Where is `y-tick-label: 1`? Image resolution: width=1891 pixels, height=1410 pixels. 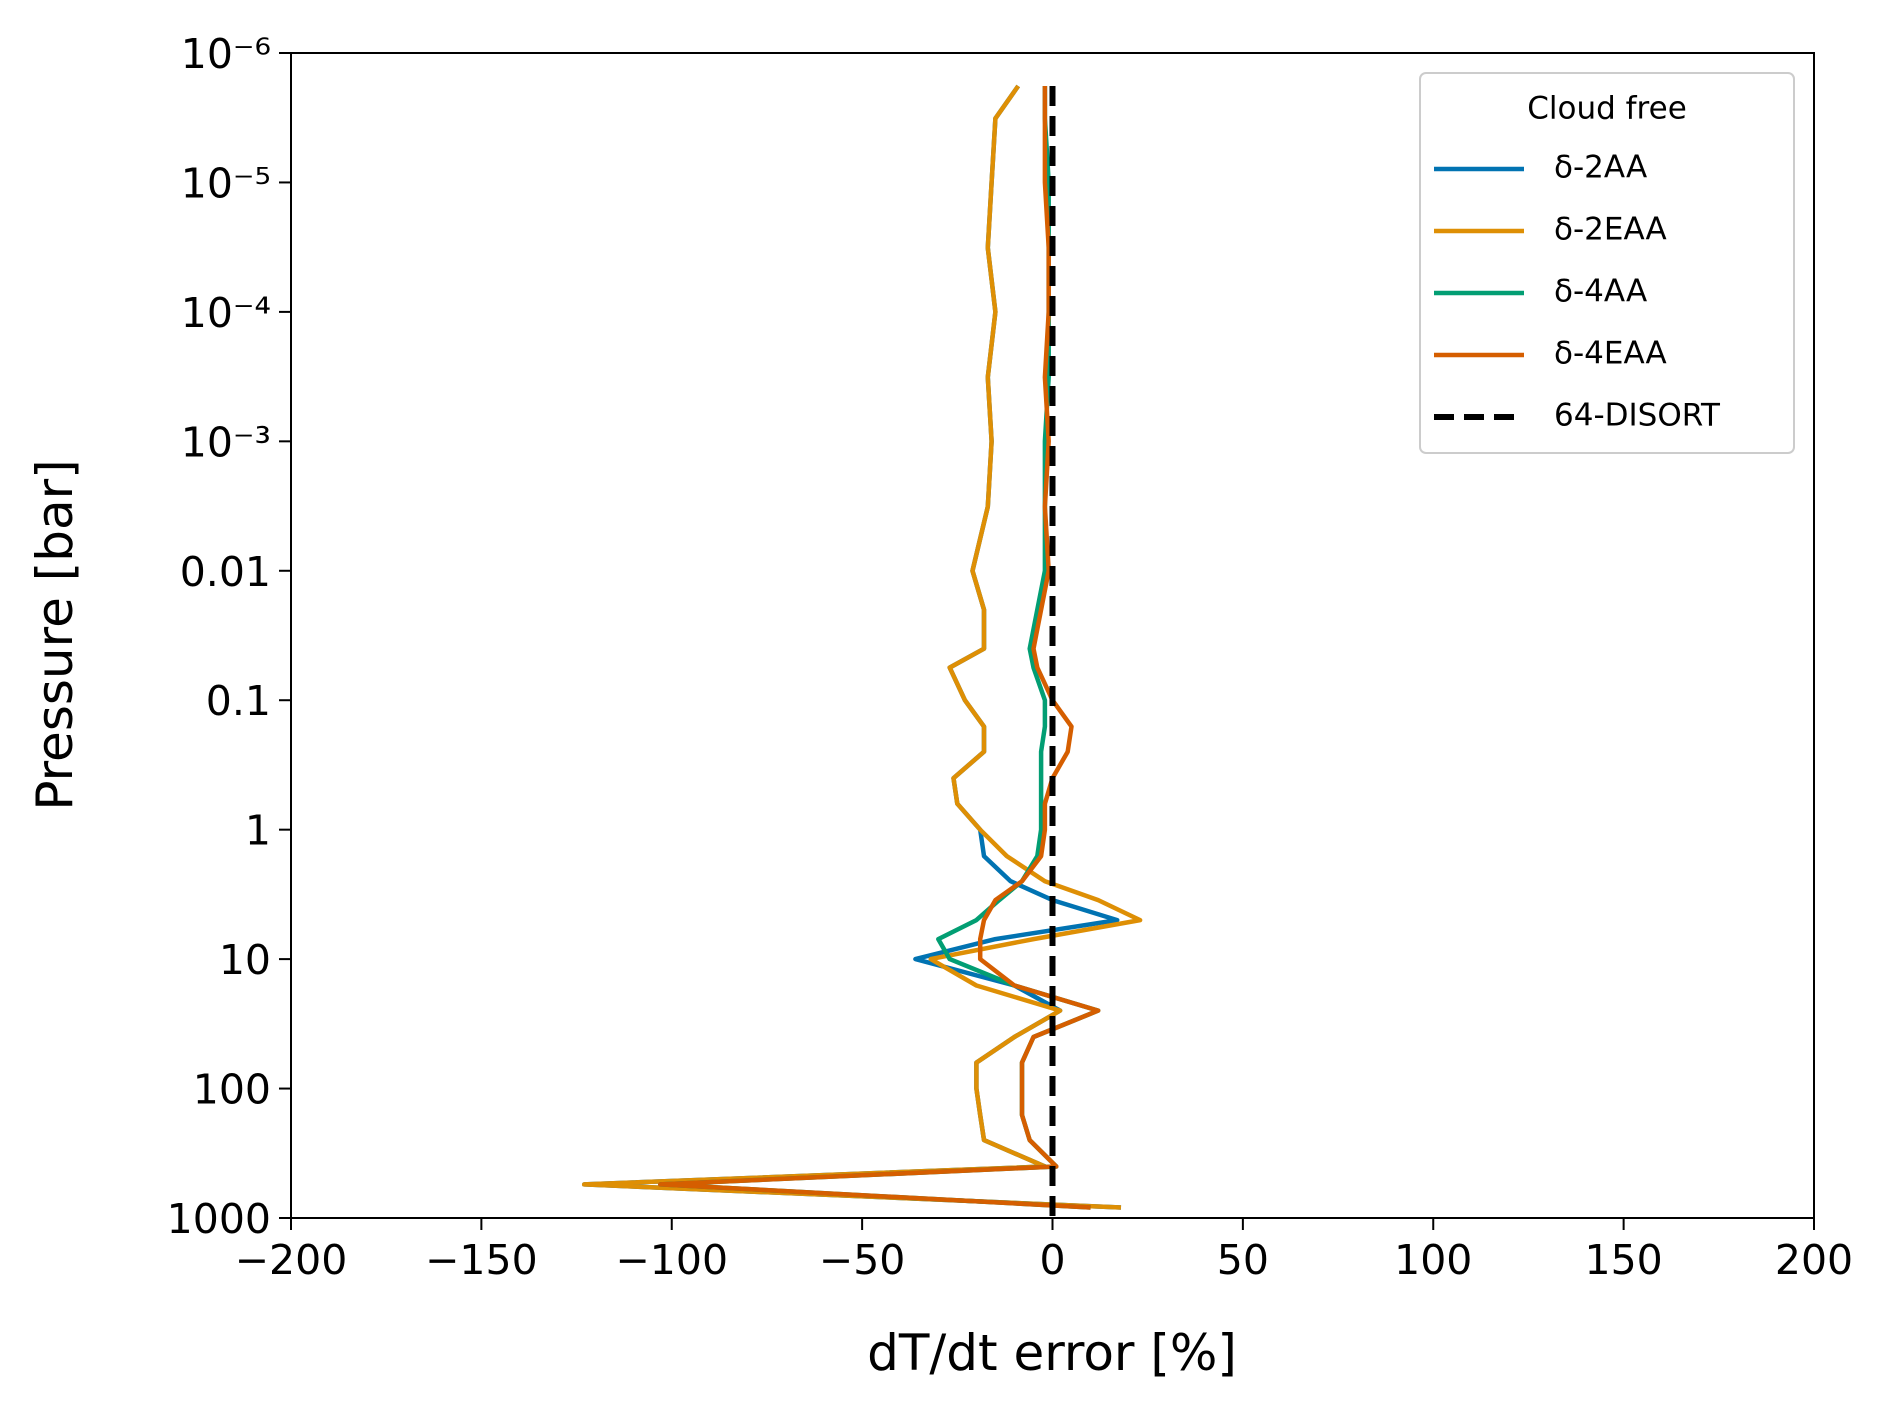
y-tick-label: 1 is located at coordinates (258, 831).